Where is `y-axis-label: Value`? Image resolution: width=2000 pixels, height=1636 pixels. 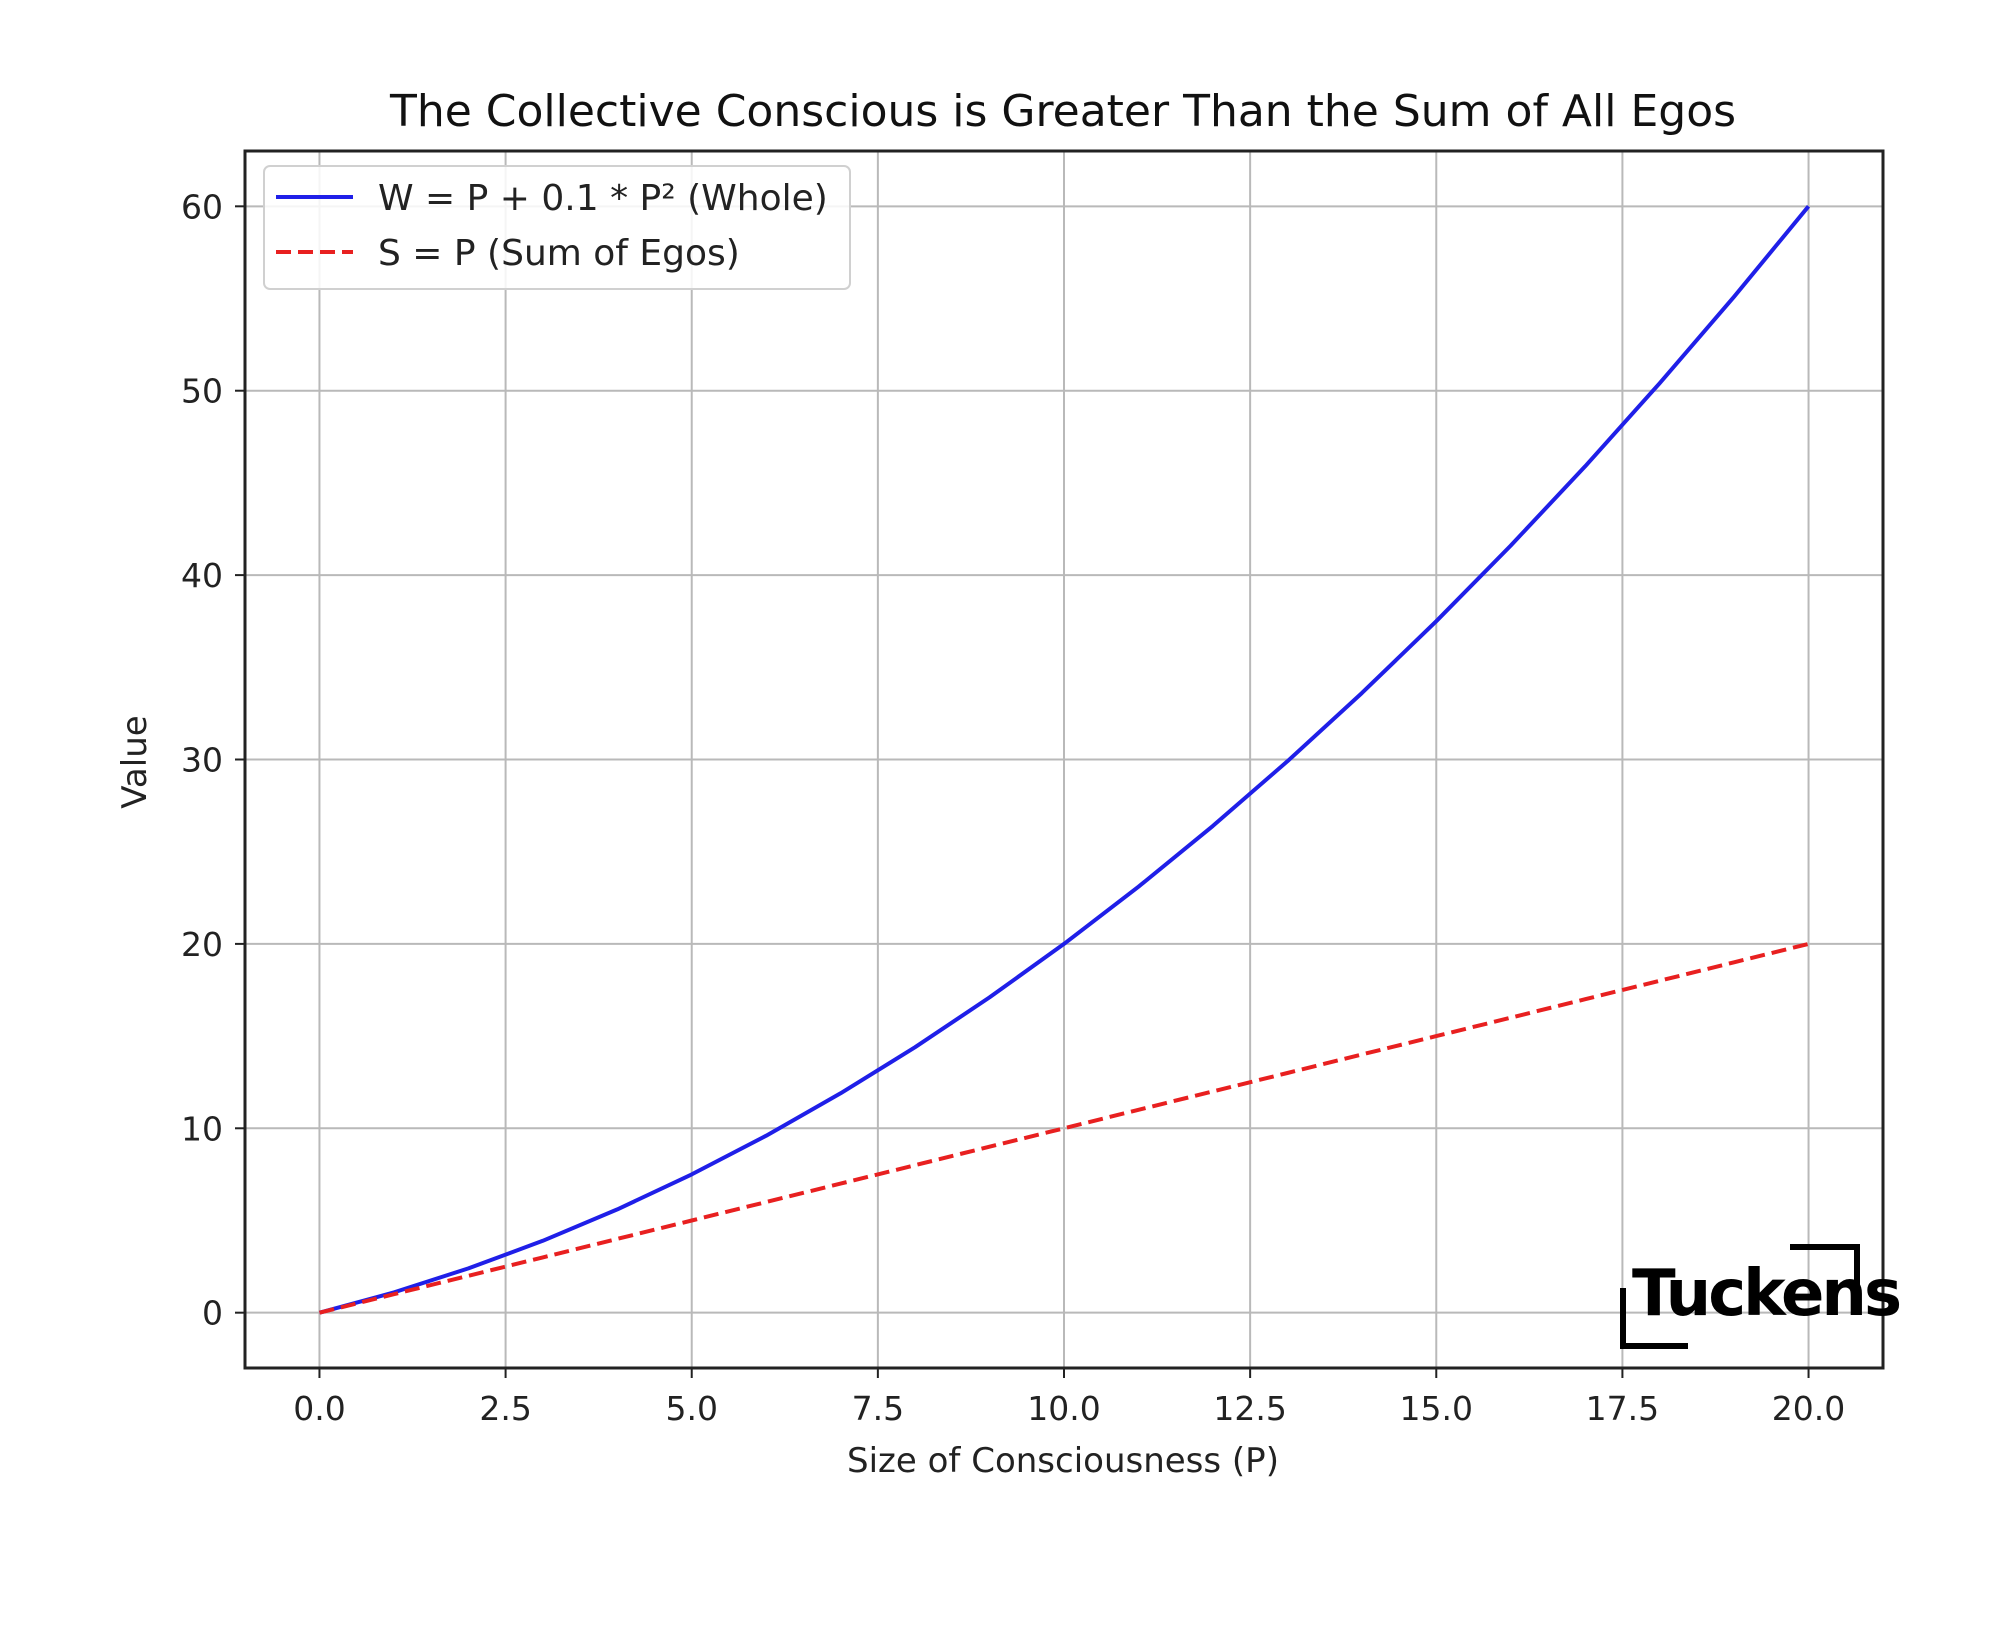 y-axis-label: Value is located at coordinates (135, 761).